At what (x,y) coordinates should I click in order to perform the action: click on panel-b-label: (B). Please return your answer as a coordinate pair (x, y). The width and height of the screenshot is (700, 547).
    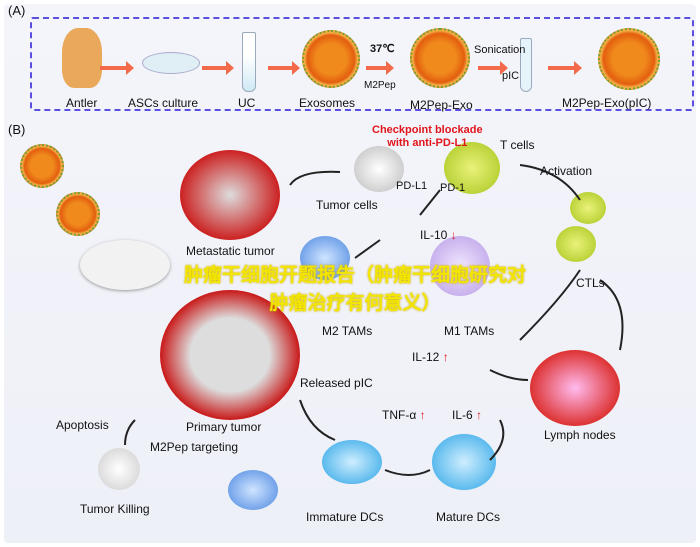
    Looking at the image, I should click on (17, 129).